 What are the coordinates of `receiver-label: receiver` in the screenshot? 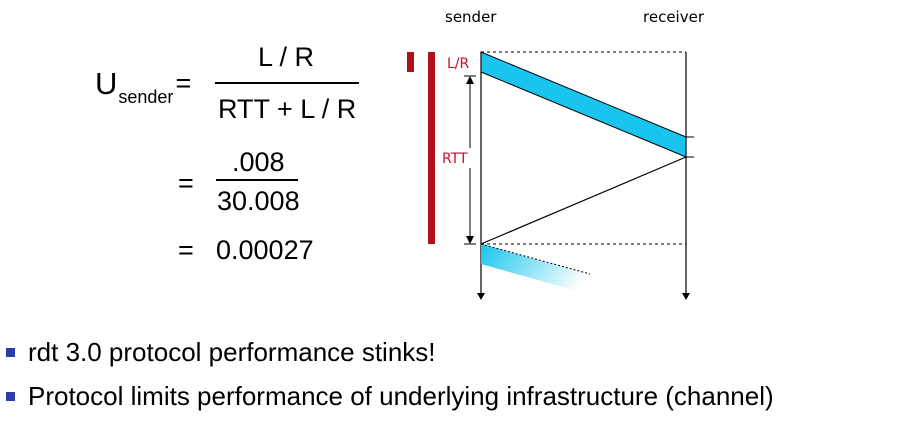 It's located at (674, 17).